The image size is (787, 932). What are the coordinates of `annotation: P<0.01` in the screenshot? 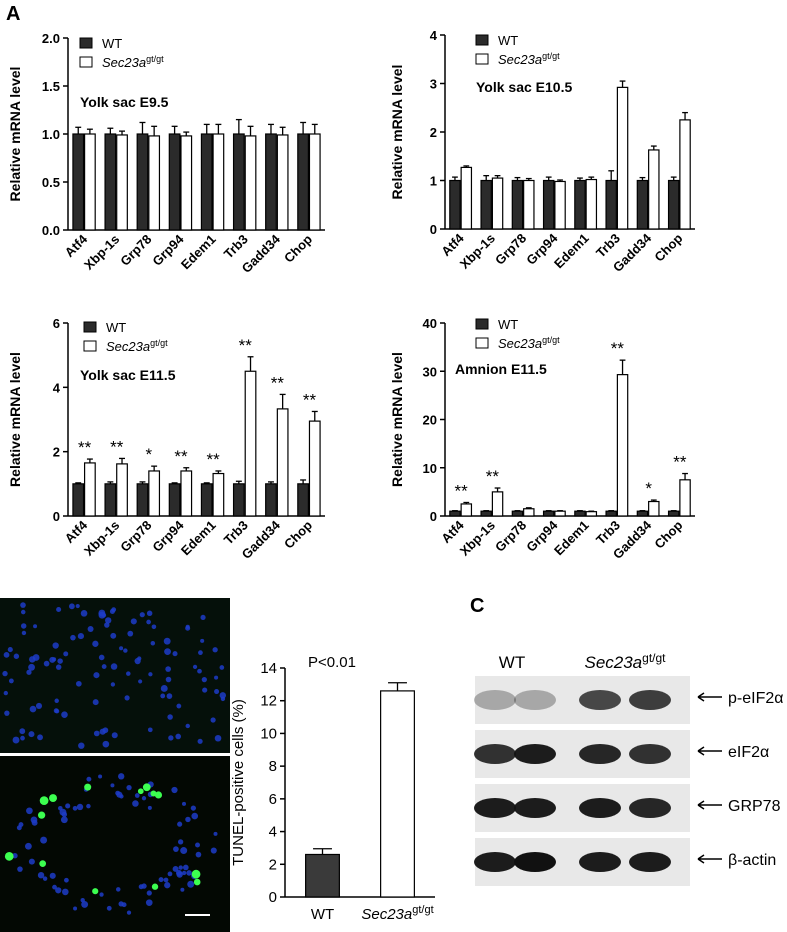 It's located at (332, 662).